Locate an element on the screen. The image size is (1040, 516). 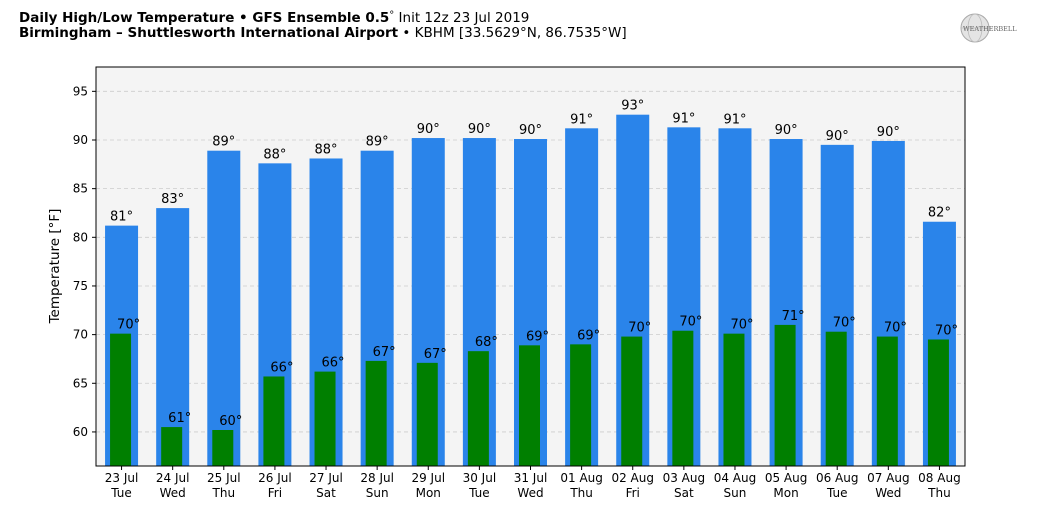
y-tick-label: 95 is located at coordinates (80, 91).